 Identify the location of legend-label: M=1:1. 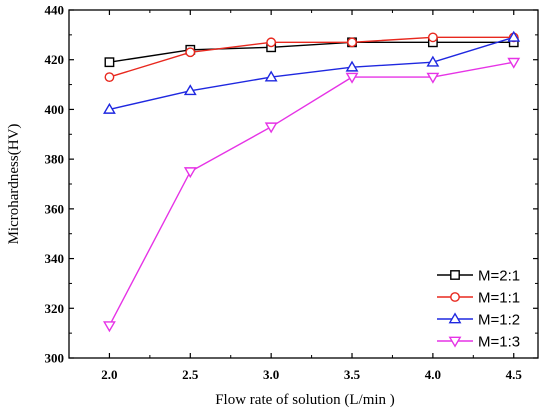
(499, 298).